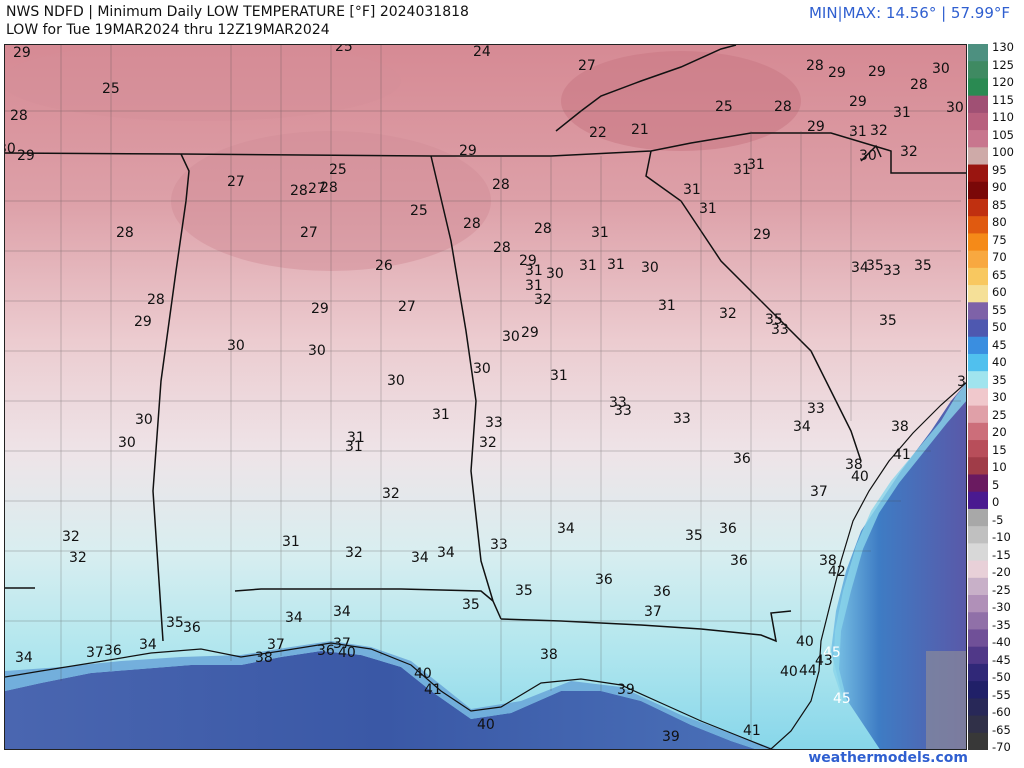 The width and height of the screenshot is (1024, 768). Describe the element at coordinates (1001, 677) in the screenshot. I see `color-scale-tick: -50` at that location.